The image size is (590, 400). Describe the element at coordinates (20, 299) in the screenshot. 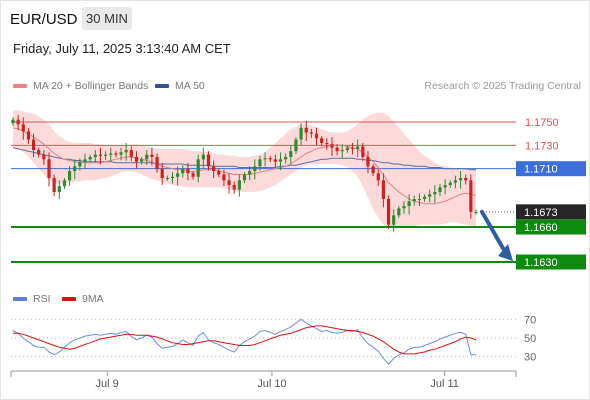

I see `legend-rsi-swatch` at that location.